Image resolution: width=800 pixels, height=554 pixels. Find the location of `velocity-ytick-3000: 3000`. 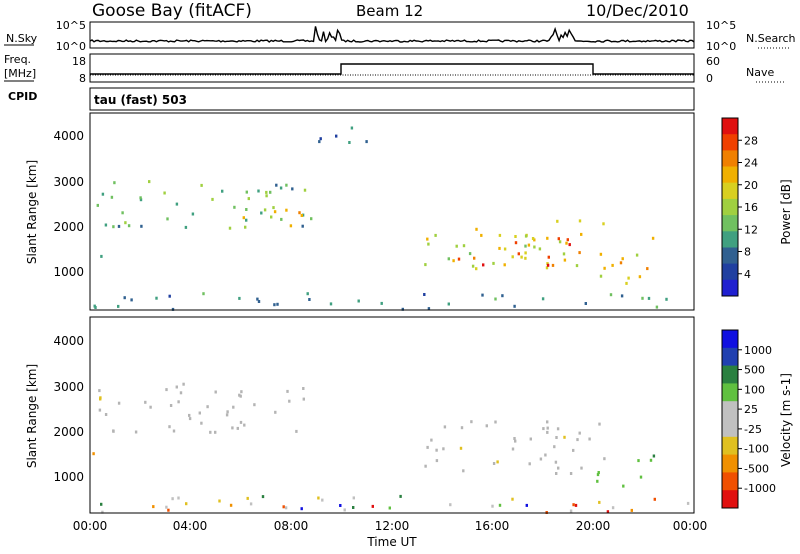

velocity-ytick-3000: 3000 is located at coordinates (68, 387).